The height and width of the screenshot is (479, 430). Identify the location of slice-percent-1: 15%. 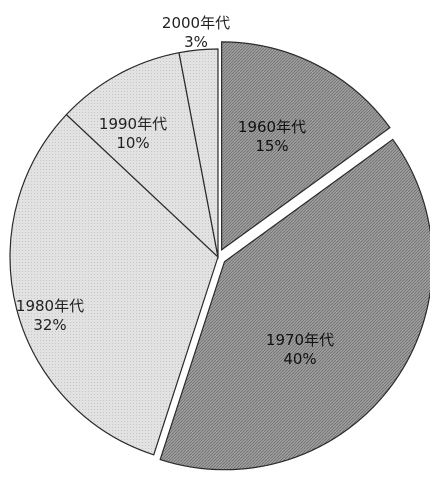
(271, 146).